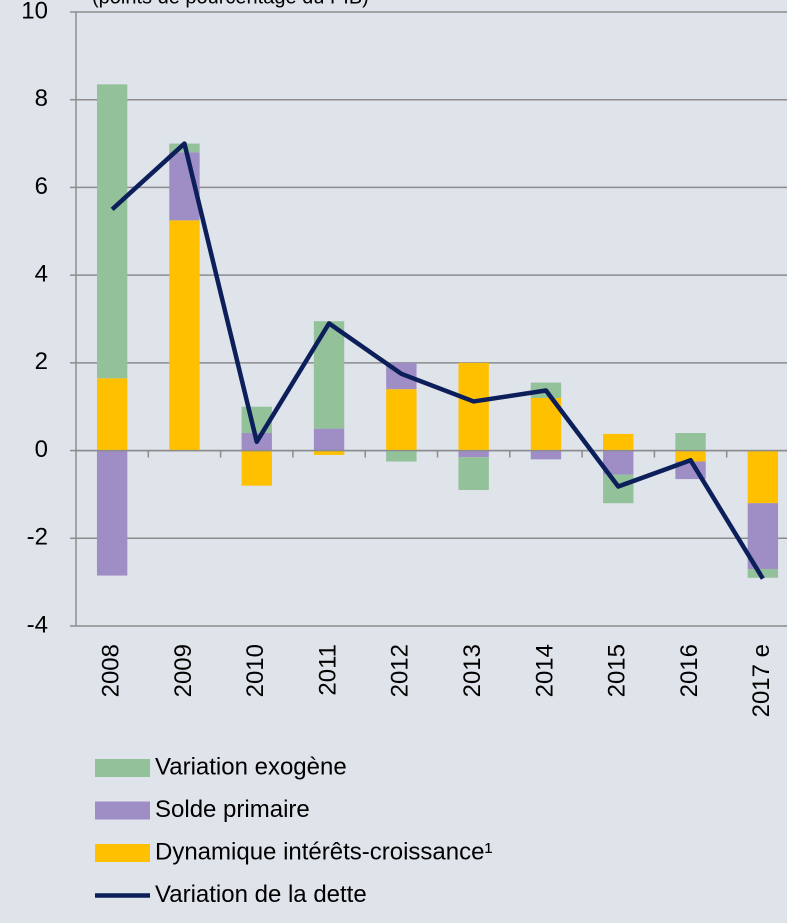 The image size is (787, 923). What do you see at coordinates (37, 537) in the screenshot?
I see `y-tick-label: -2` at bounding box center [37, 537].